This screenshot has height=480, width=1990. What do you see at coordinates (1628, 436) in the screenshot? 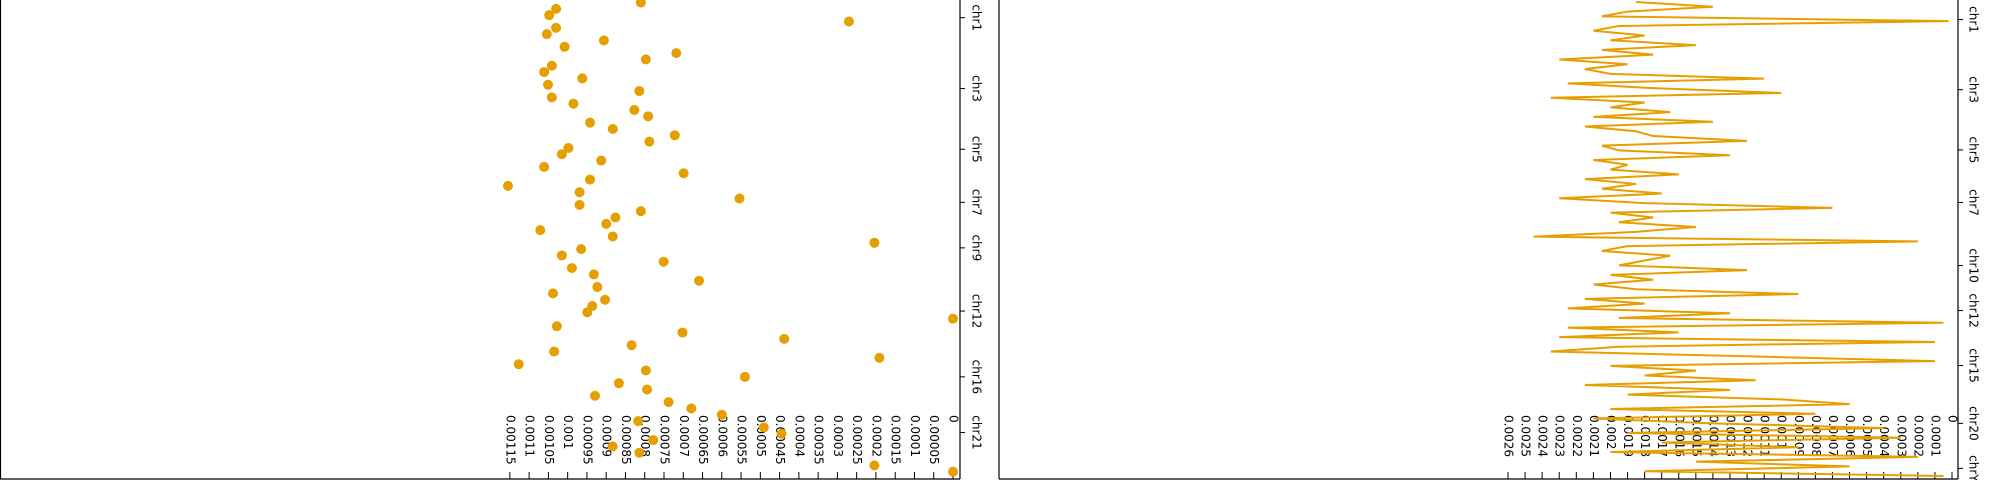
I see `x-tick-label: 0.0019` at bounding box center [1628, 436].